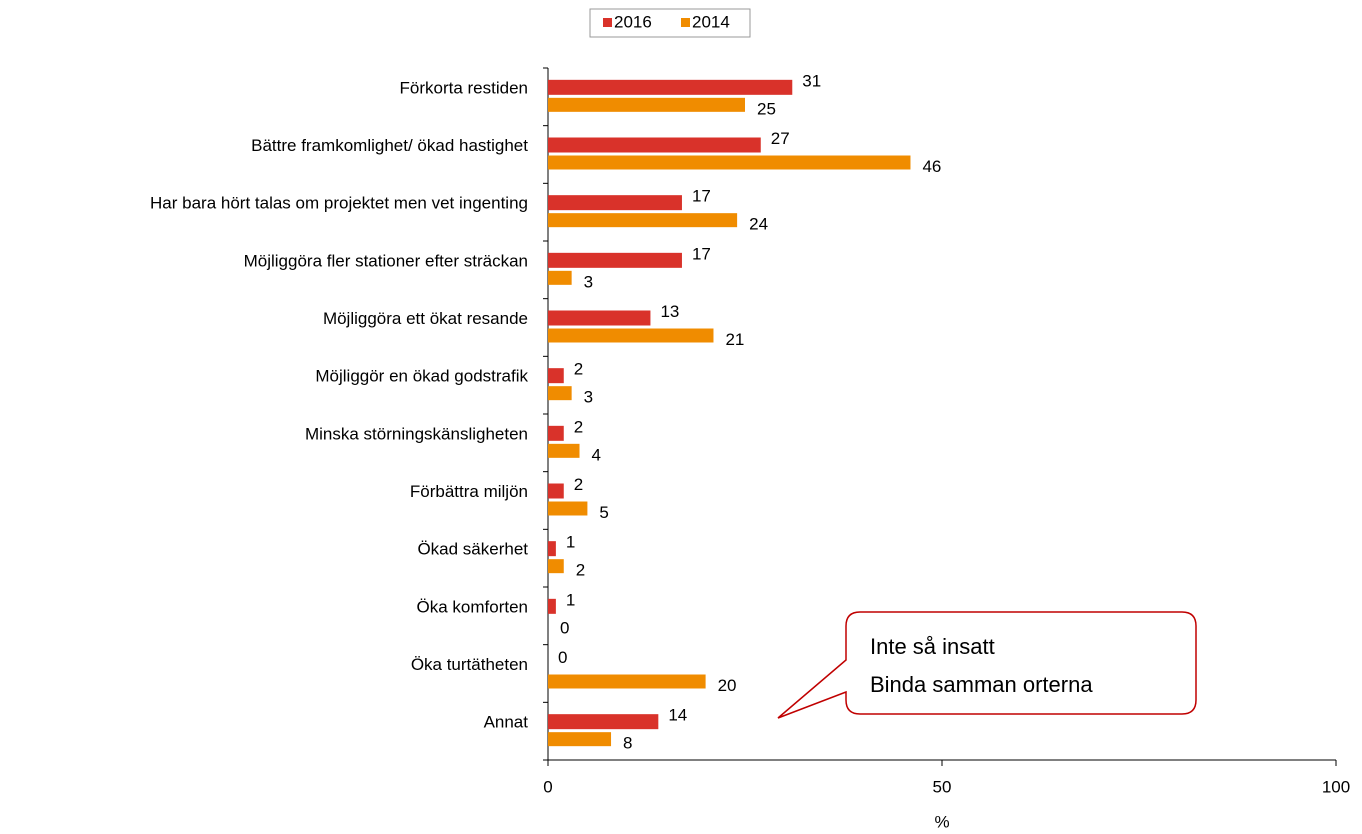 This screenshot has height=834, width=1362. I want to click on y-tick-label: Öka turtätheten, so click(469, 664).